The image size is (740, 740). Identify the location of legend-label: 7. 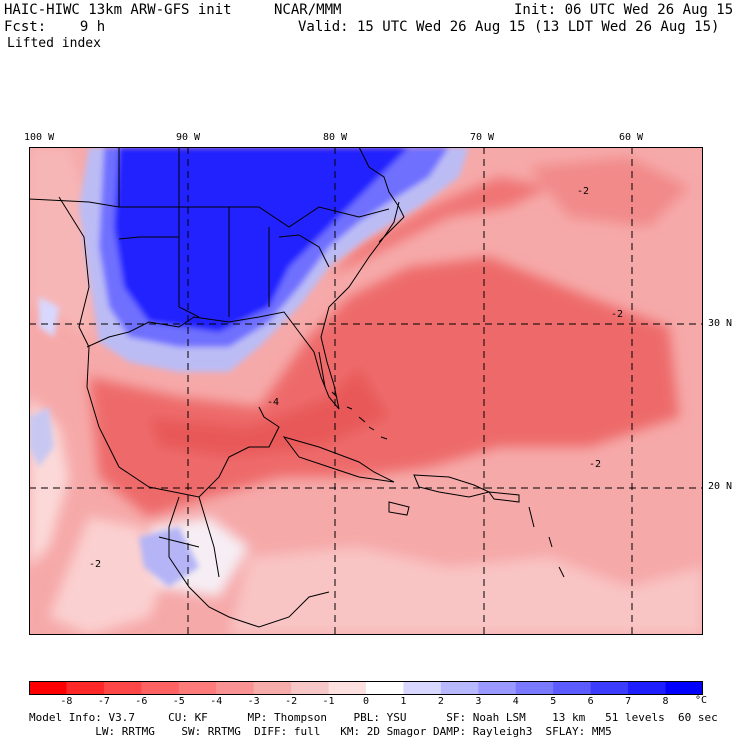
(628, 701).